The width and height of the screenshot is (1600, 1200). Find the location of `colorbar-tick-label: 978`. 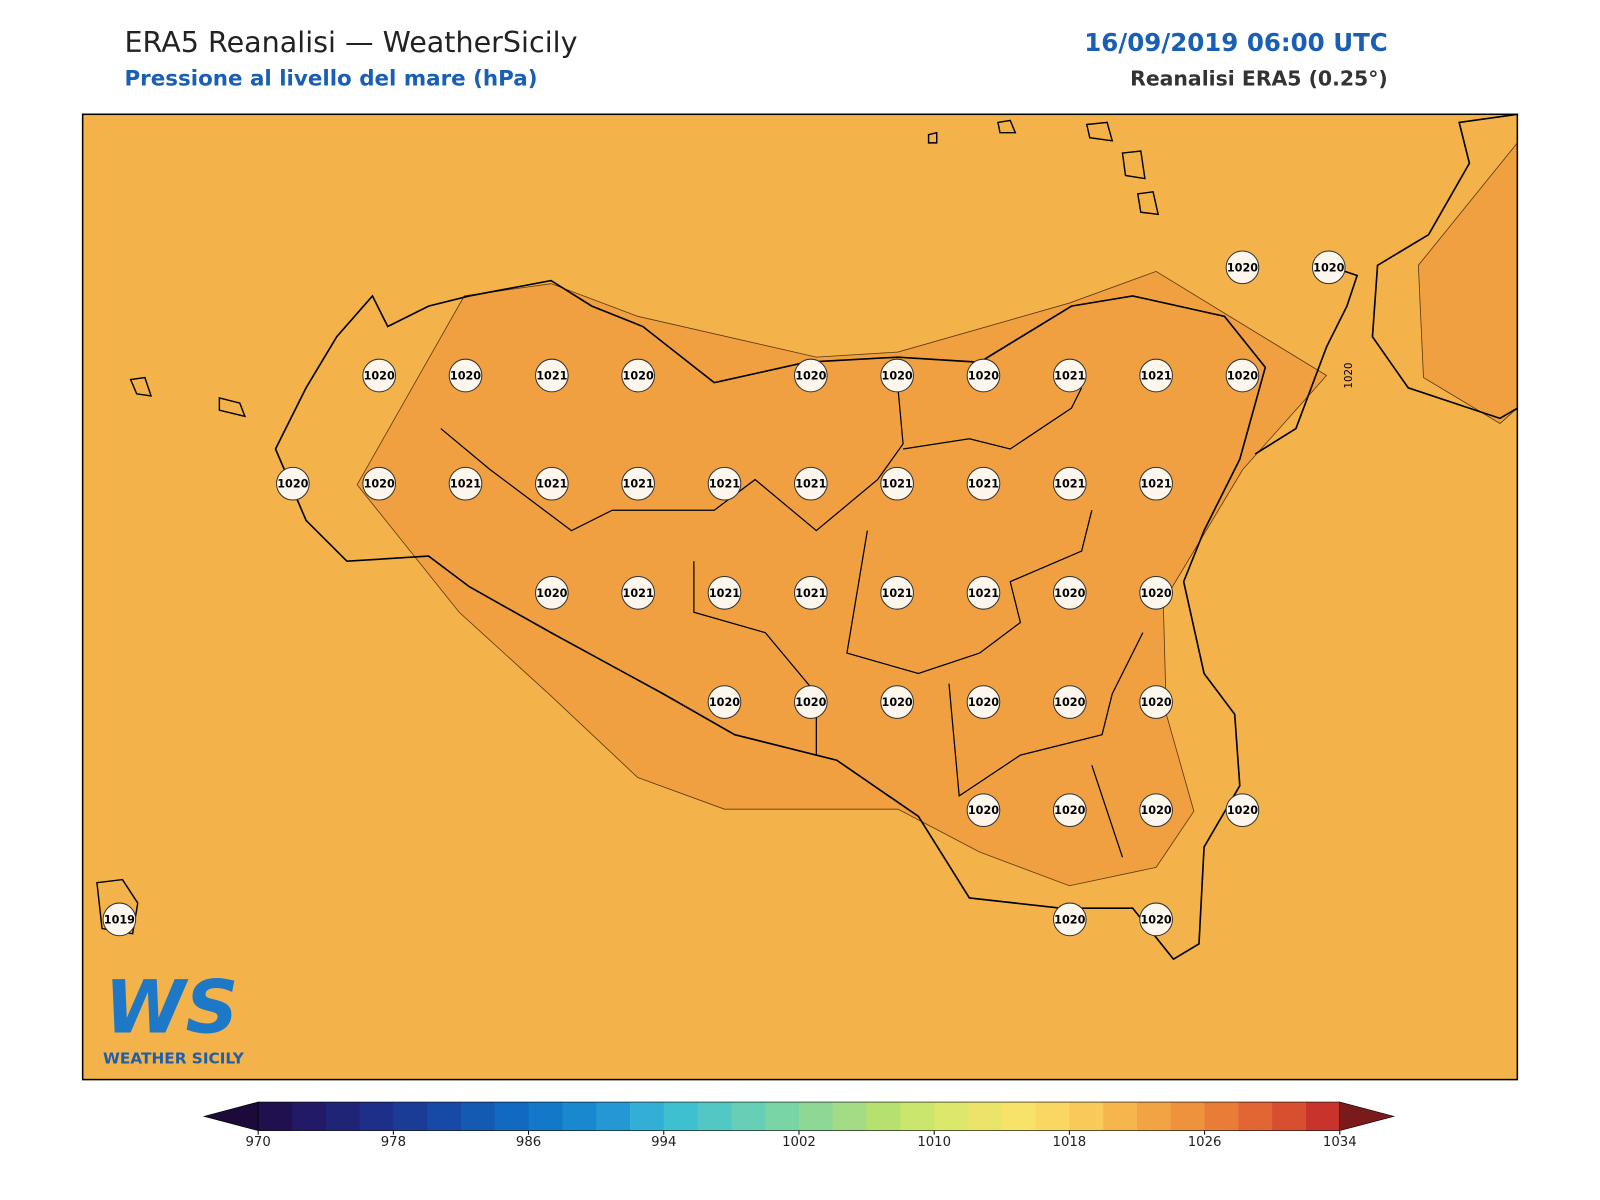

colorbar-tick-label: 978 is located at coordinates (393, 1142).